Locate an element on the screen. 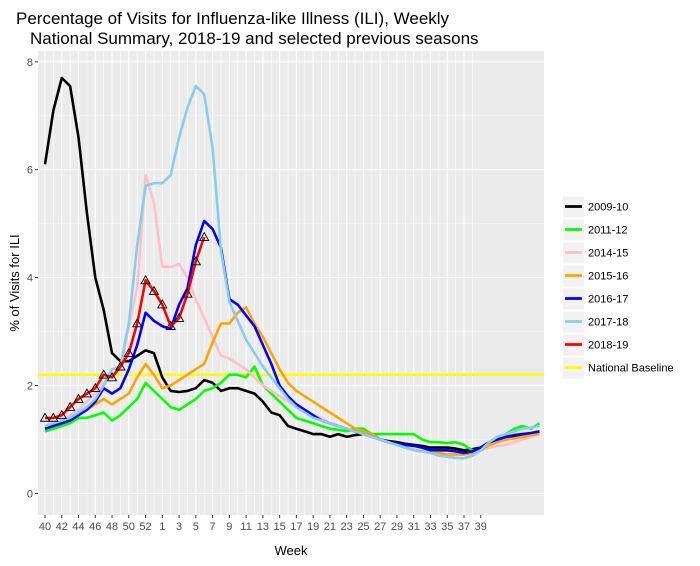 The image size is (700, 566). x-tick-label: 5 is located at coordinates (196, 527).